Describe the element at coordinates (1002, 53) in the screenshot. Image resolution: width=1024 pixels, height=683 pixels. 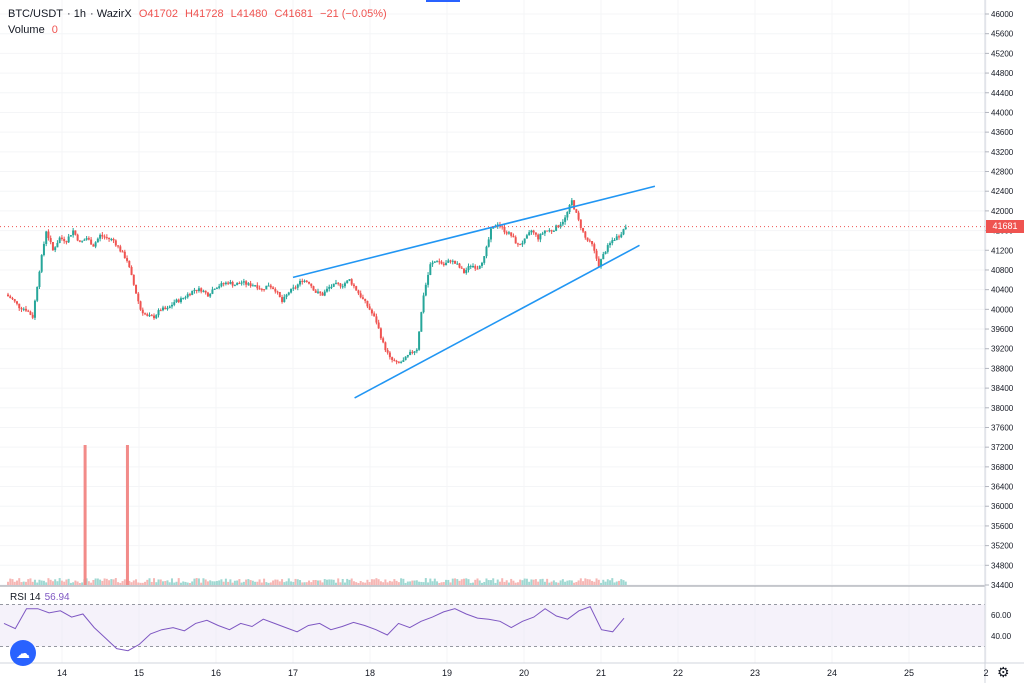
I see `price-tick-label: 45200` at that location.